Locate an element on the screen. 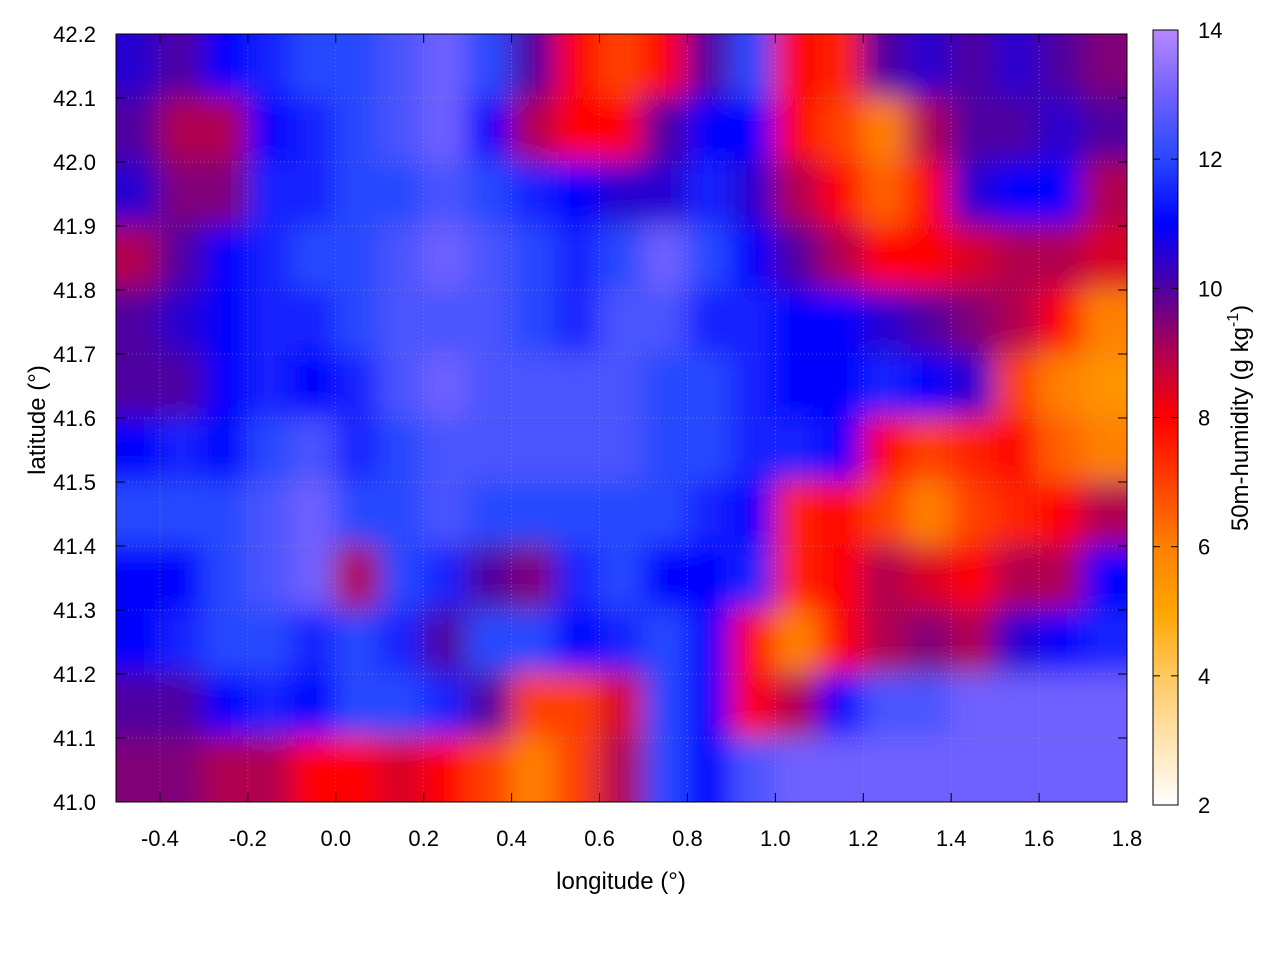 This screenshot has height=960, width=1280. x-tick-label: 1.0 is located at coordinates (775, 838).